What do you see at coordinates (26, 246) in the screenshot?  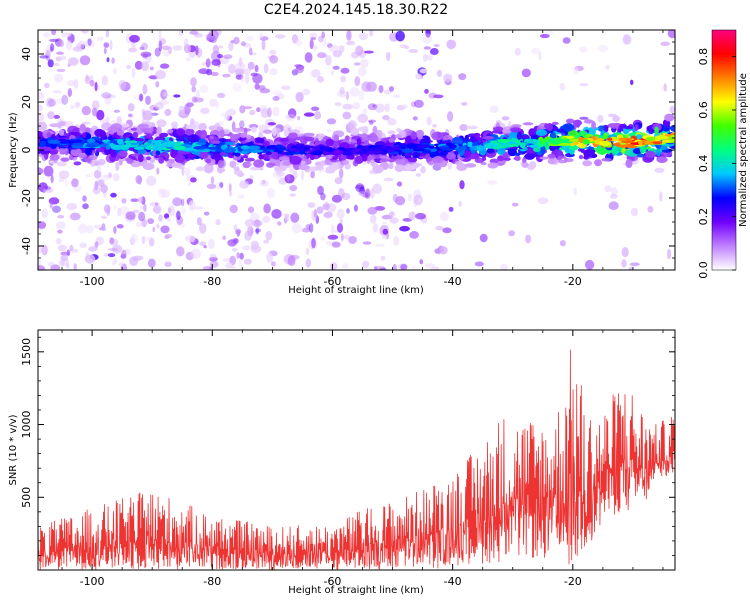 I see `y-tick-label: -40` at bounding box center [26, 246].